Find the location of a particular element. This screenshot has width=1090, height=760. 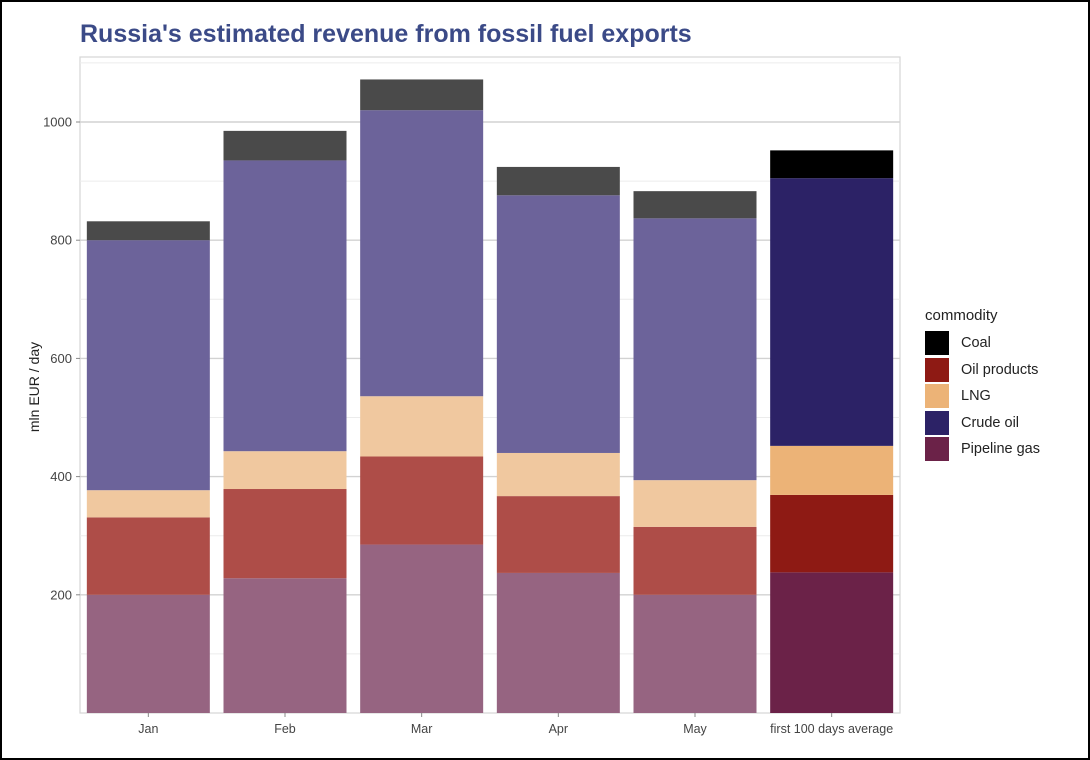

x-tick-label: Jan is located at coordinates (148, 729).